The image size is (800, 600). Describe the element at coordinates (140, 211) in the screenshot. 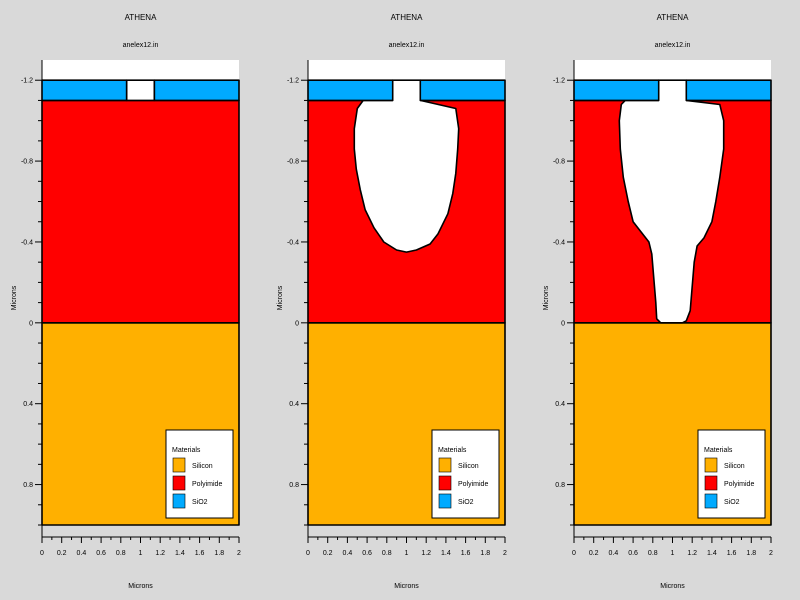

I see `region-polyimide` at that location.